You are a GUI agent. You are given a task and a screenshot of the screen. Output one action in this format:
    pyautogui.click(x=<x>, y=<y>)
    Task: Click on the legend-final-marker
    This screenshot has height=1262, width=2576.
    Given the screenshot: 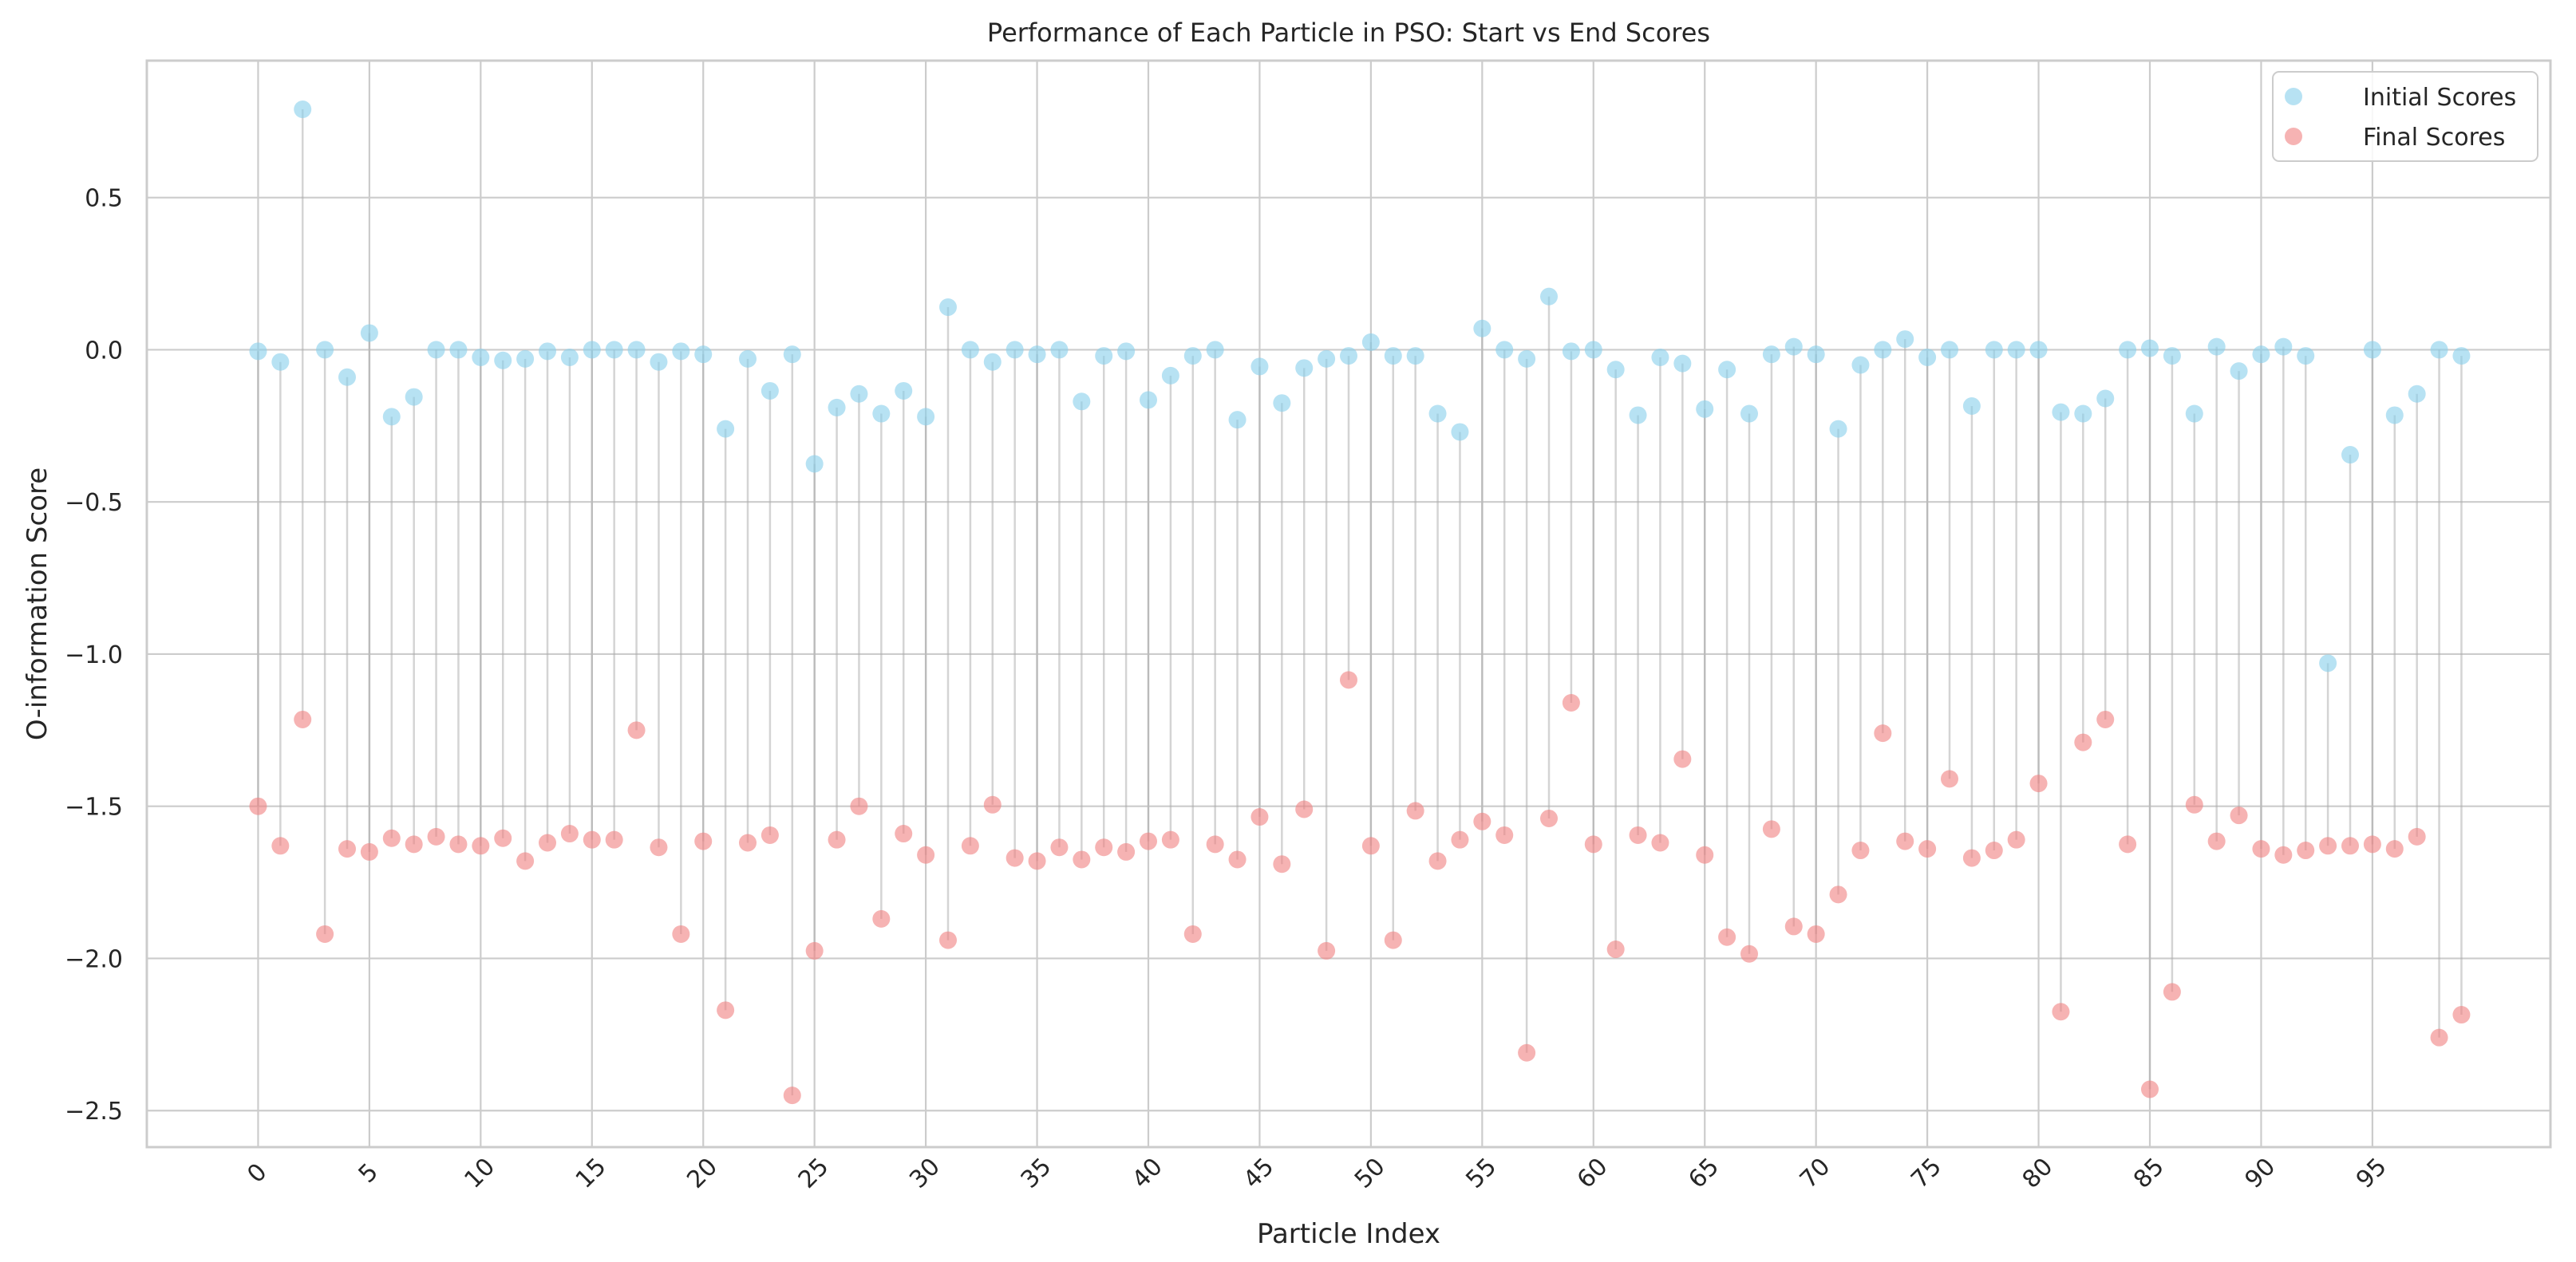 What is the action you would take?
    pyautogui.click(x=2293, y=136)
    